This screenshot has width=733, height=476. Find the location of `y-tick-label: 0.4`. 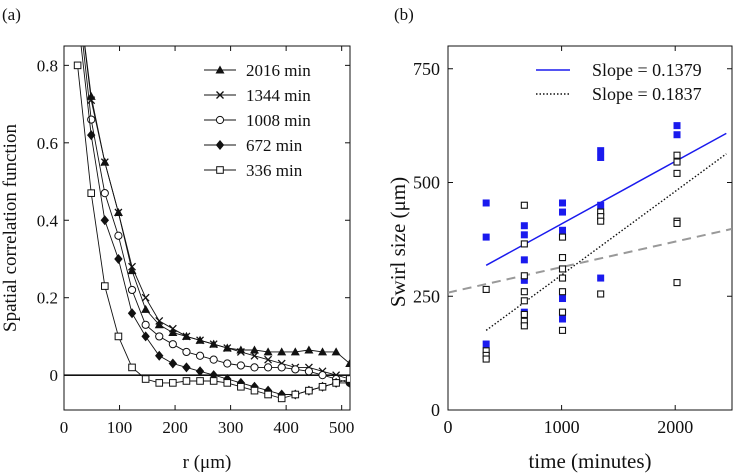

y-tick-label: 0.4 is located at coordinates (48, 220).